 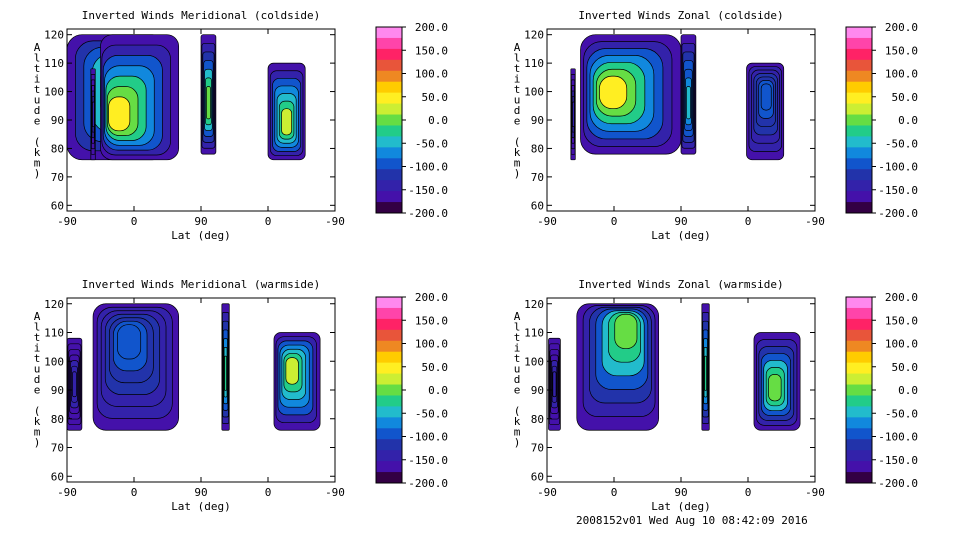 What do you see at coordinates (680, 284) in the screenshot?
I see `chart-title: Inverted Winds Zonal (warmside)` at bounding box center [680, 284].